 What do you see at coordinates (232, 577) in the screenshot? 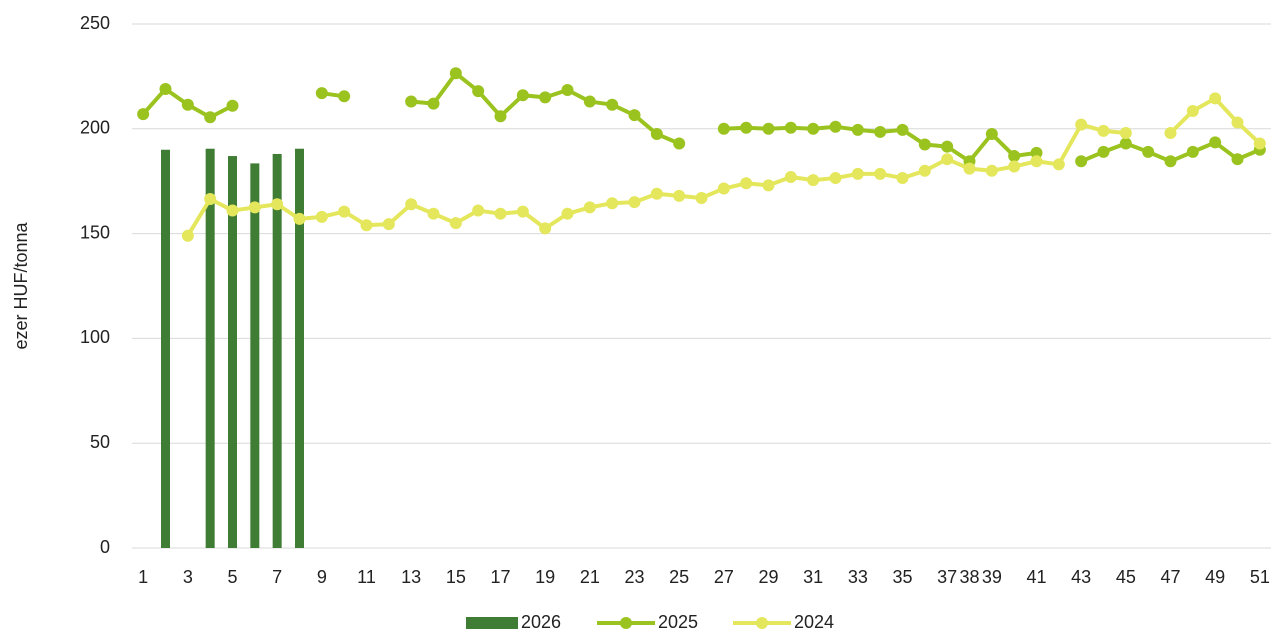
I see `x-tick-label: 5` at bounding box center [232, 577].